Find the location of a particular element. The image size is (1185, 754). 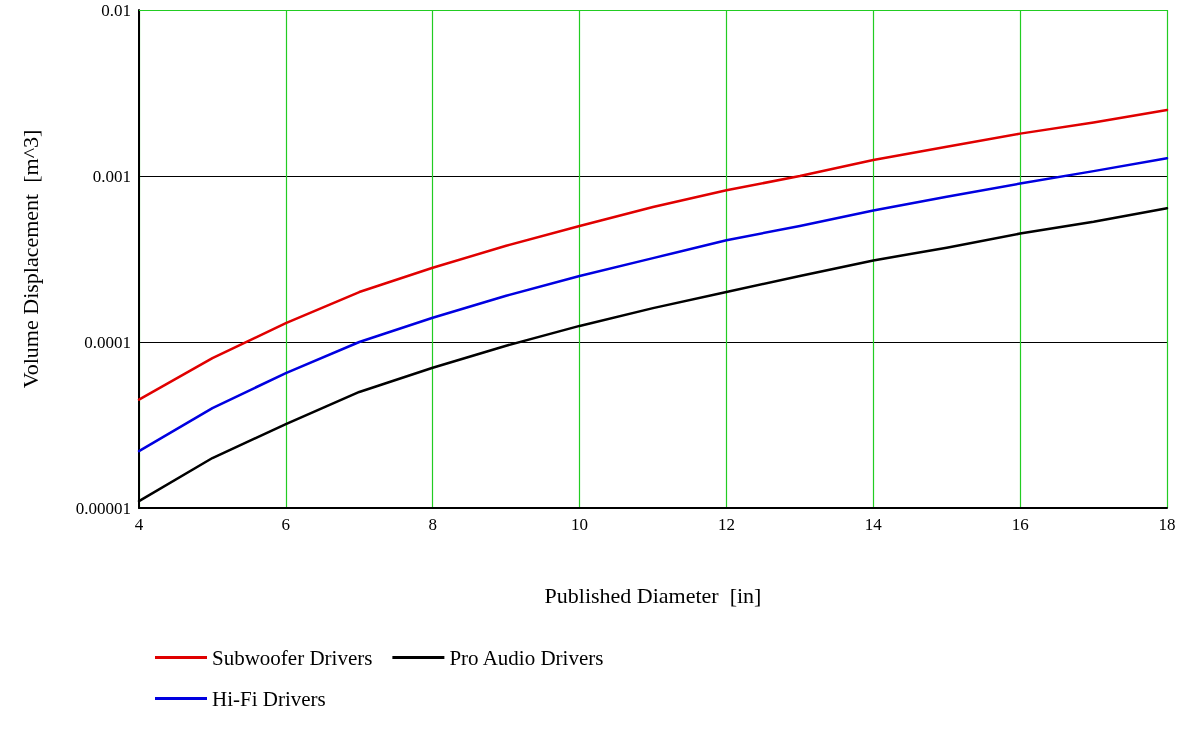

legend-label: Hi-Fi Drivers is located at coordinates (269, 698).